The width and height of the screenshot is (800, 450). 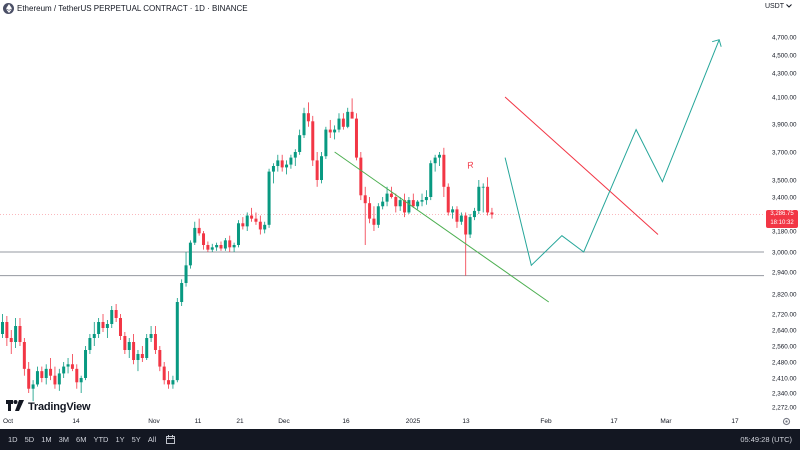 What do you see at coordinates (784, 98) in the screenshot?
I see `price-tick-label: 4,100.00` at bounding box center [784, 98].